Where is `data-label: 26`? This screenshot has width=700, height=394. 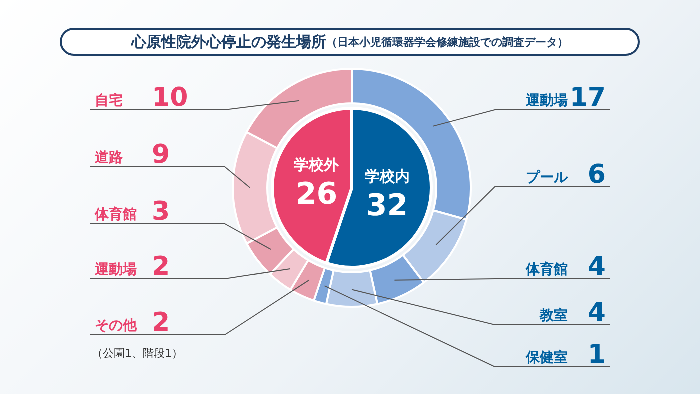 data-label: 26 is located at coordinates (317, 194).